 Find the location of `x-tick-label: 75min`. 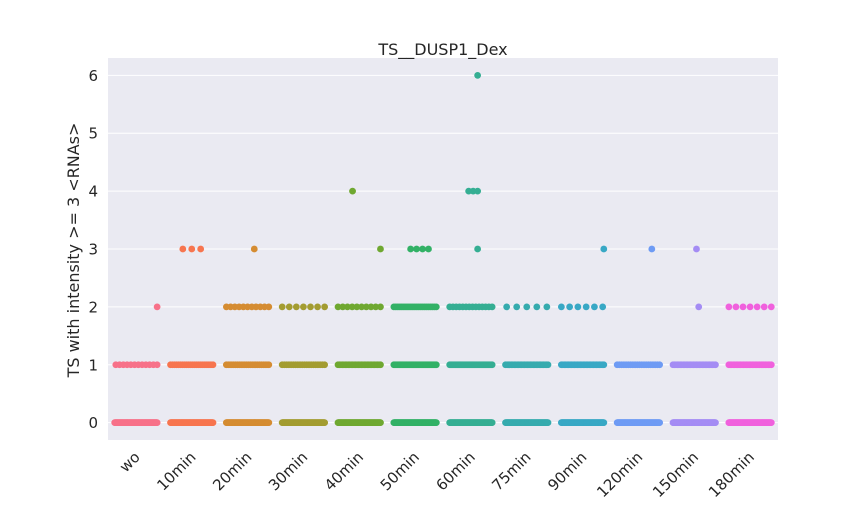

x-tick-label: 75min is located at coordinates (511, 471).